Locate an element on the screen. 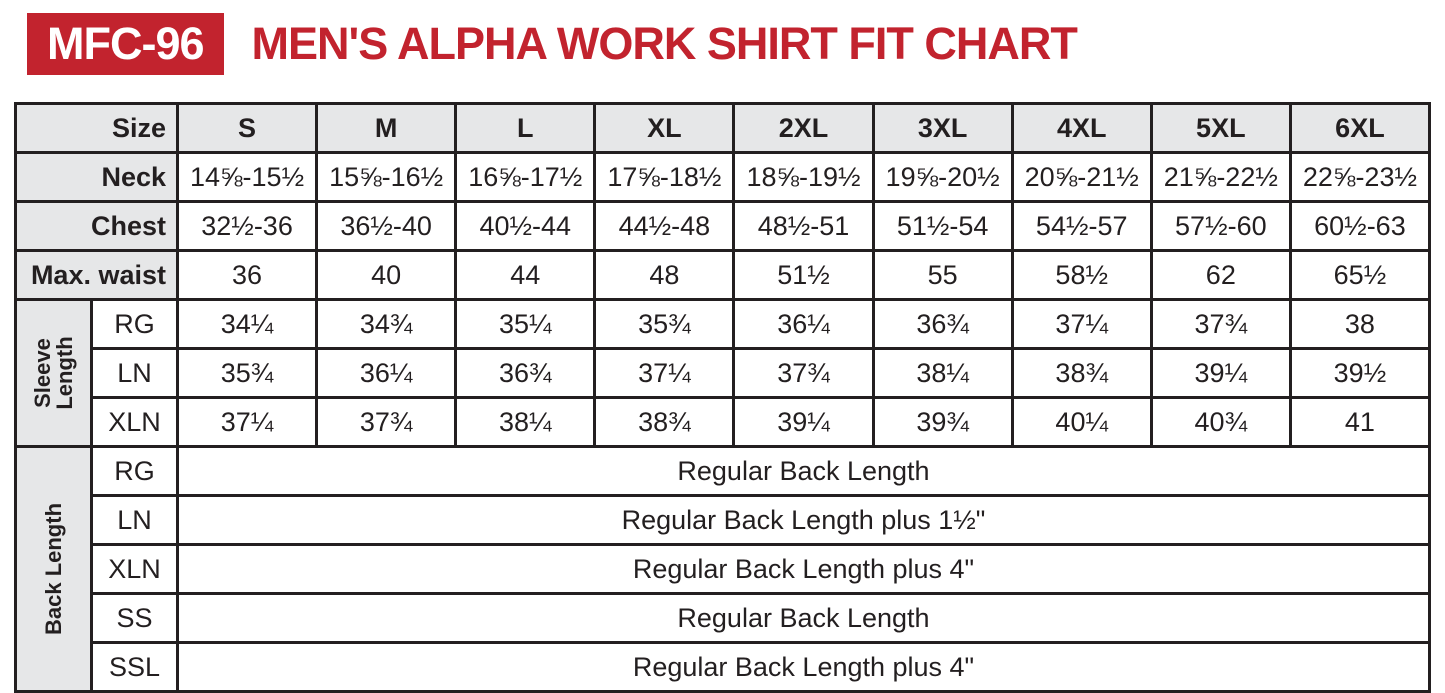  back-xln-label: XLN is located at coordinates (134, 569).